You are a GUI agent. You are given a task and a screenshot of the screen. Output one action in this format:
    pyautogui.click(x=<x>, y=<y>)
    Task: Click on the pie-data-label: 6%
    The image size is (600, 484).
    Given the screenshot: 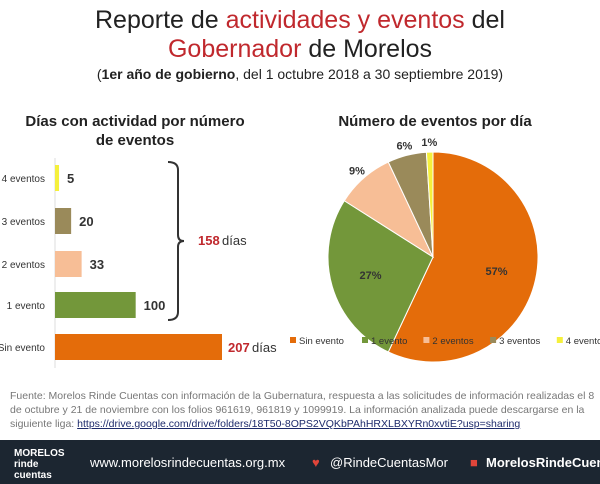 What is the action you would take?
    pyautogui.click(x=404, y=147)
    